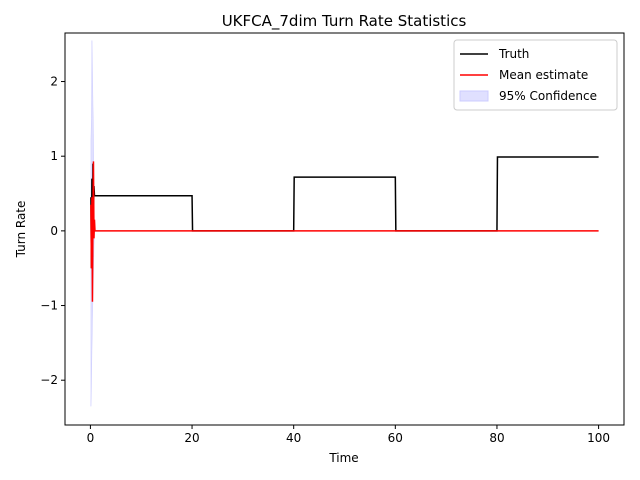 This screenshot has height=480, width=640. I want to click on y-tick-label: 2, so click(54, 82).